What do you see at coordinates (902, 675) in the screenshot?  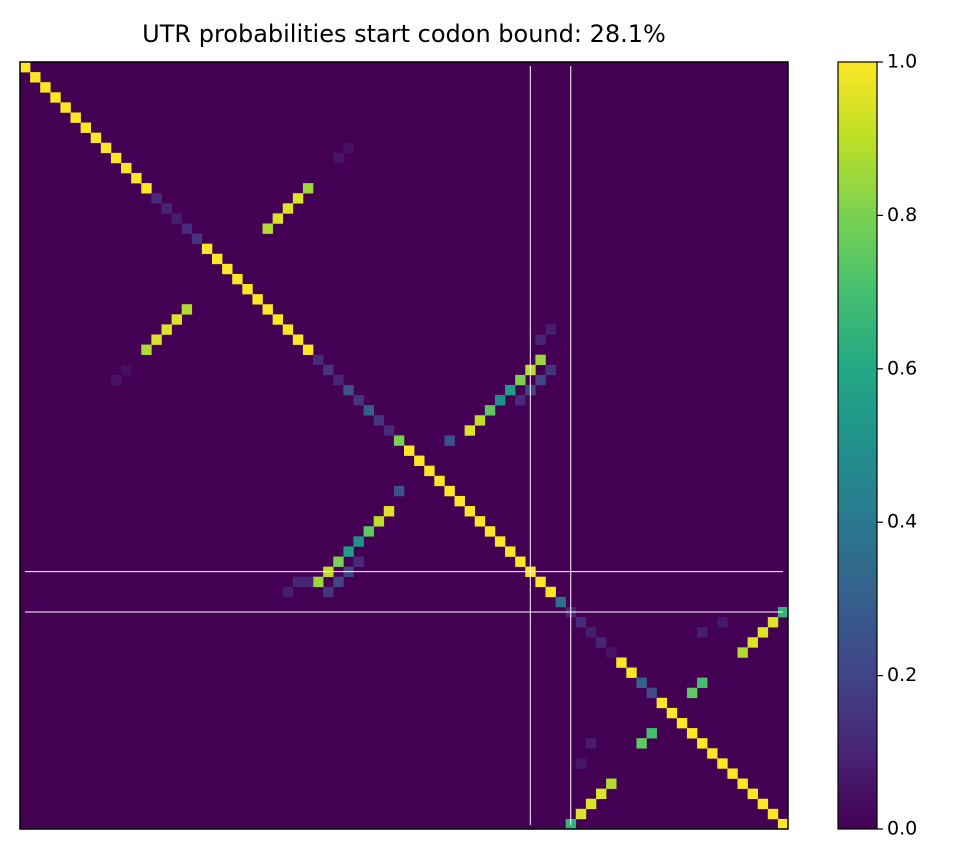 I see `colorbar-tick-label: 0.2` at bounding box center [902, 675].